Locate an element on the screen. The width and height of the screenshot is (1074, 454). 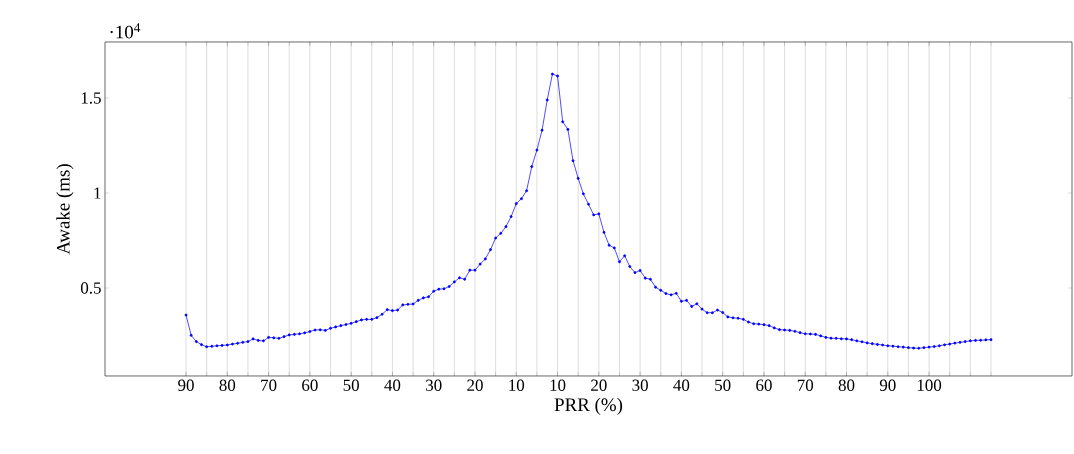
y-tick-label: 1.5 is located at coordinates (91, 98).